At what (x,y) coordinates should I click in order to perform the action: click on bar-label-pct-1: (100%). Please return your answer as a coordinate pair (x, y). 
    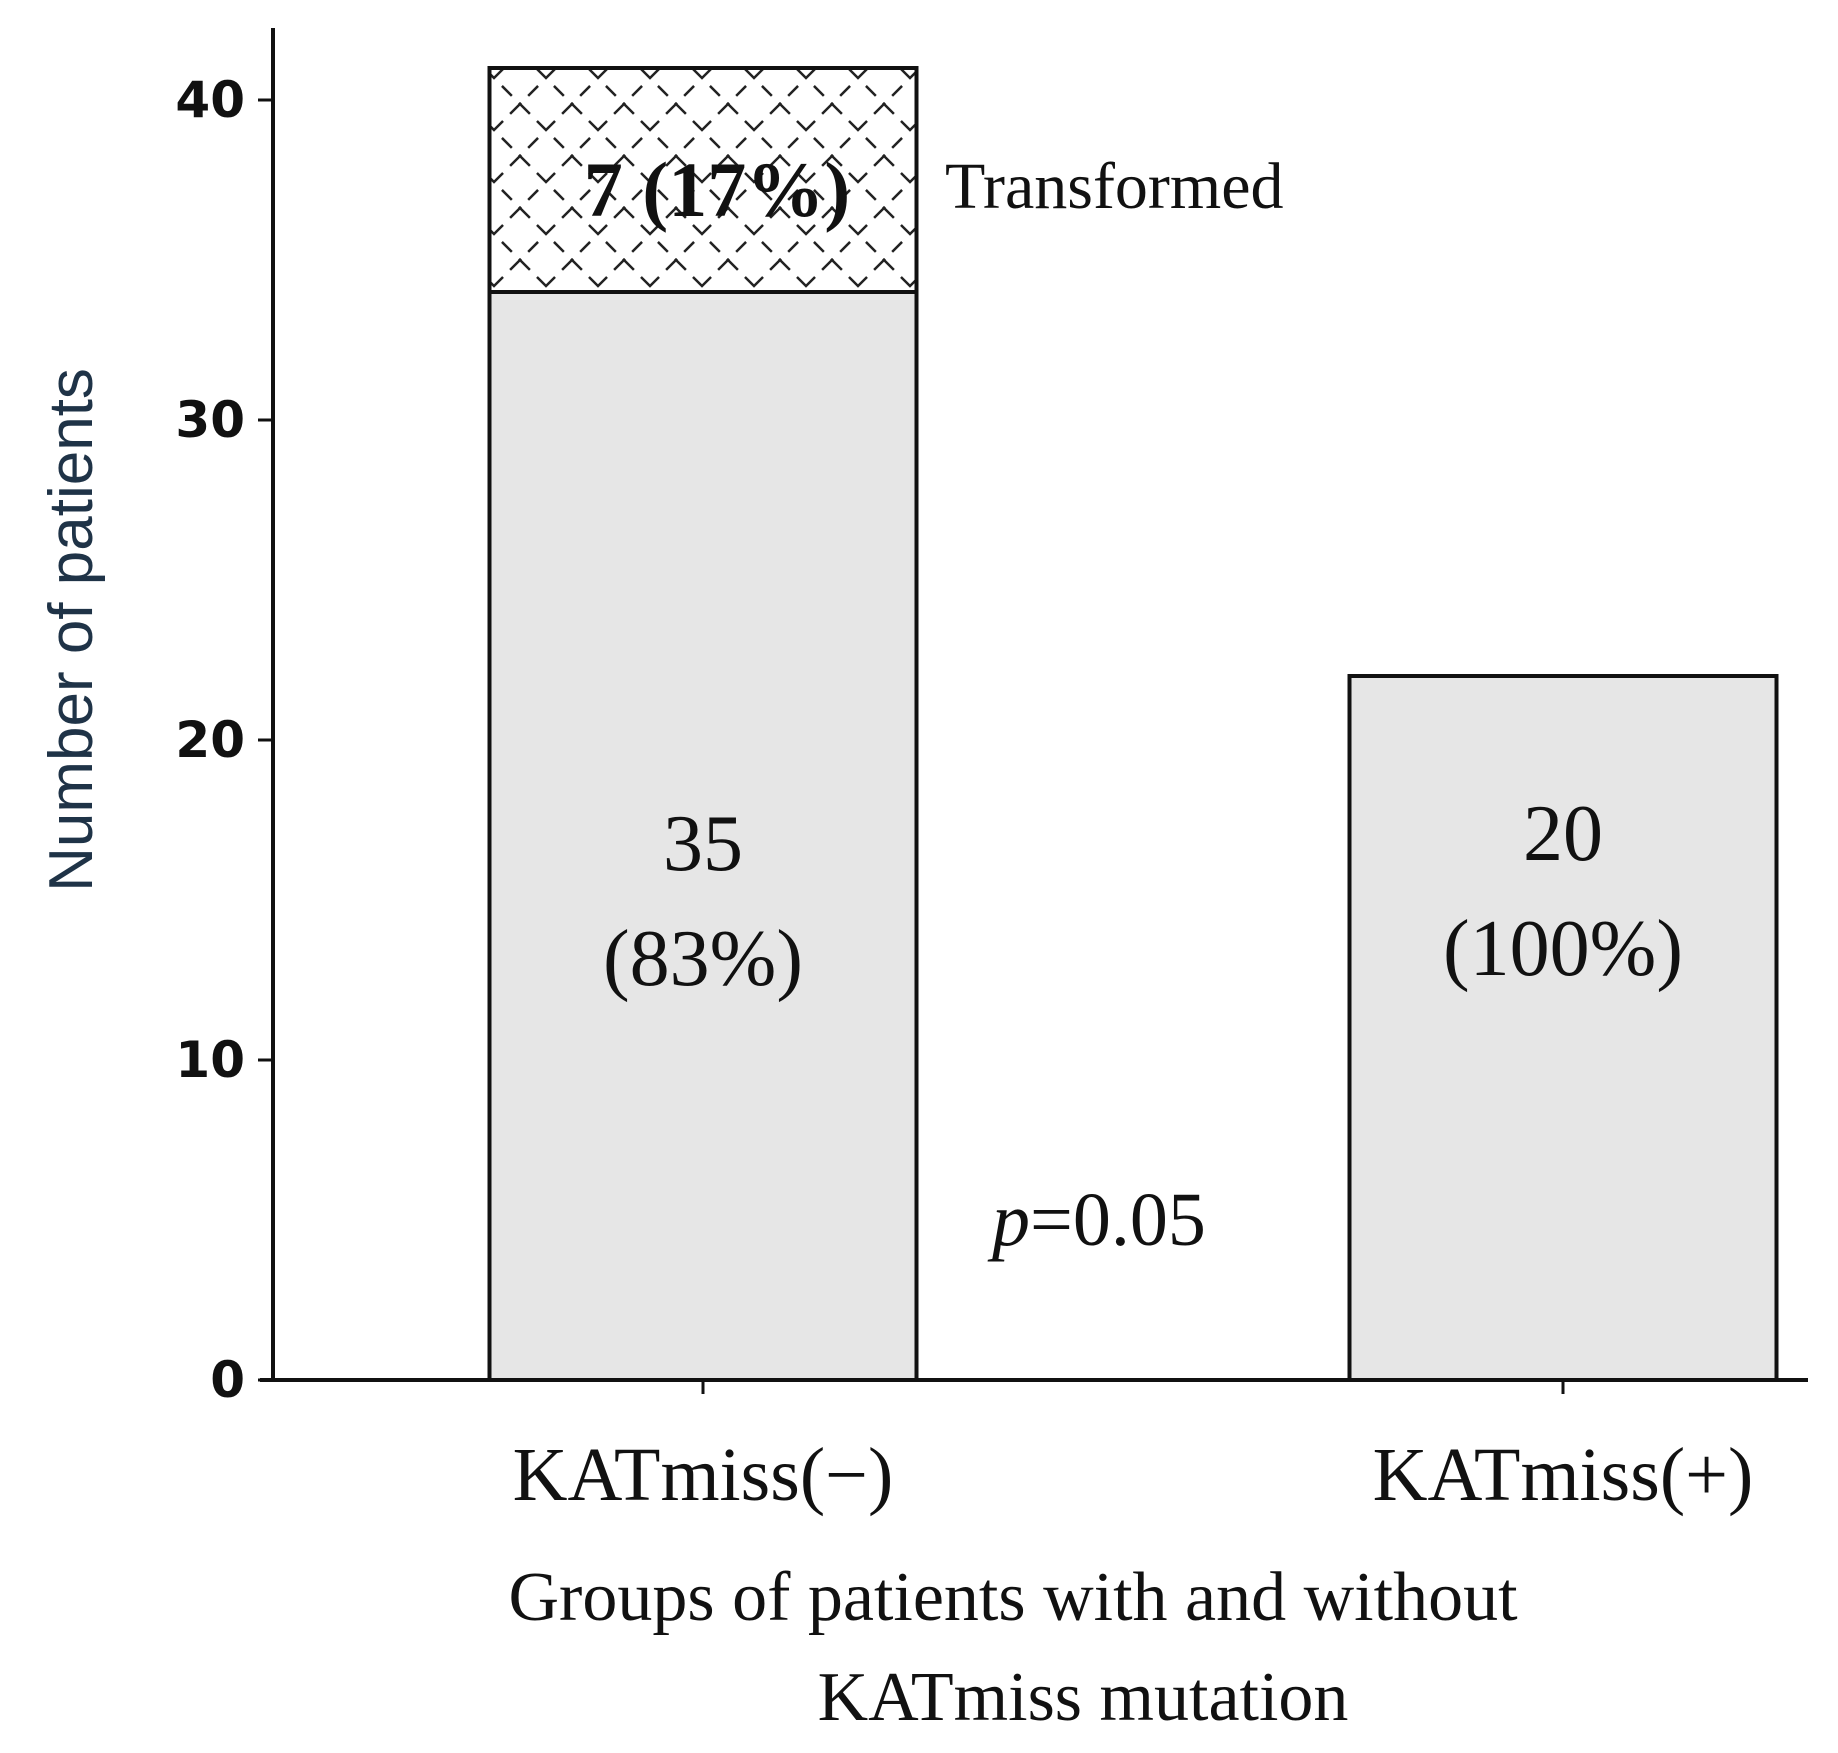
    Looking at the image, I should click on (1563, 949).